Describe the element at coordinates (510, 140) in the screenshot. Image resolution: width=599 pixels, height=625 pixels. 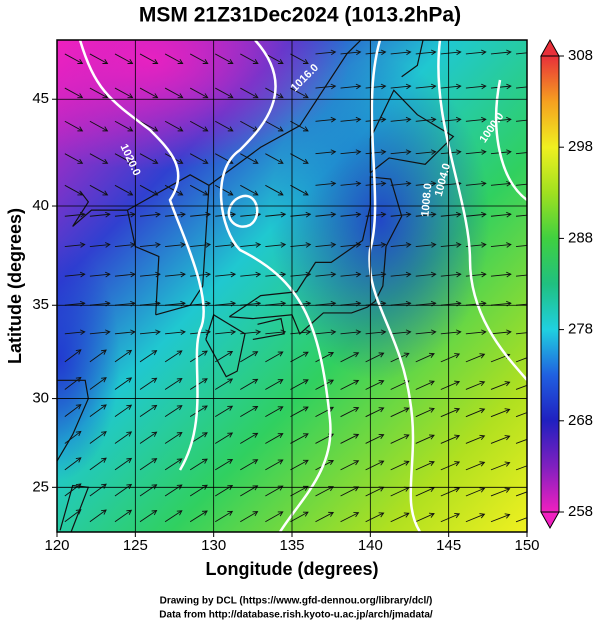
I see `isobar` at that location.